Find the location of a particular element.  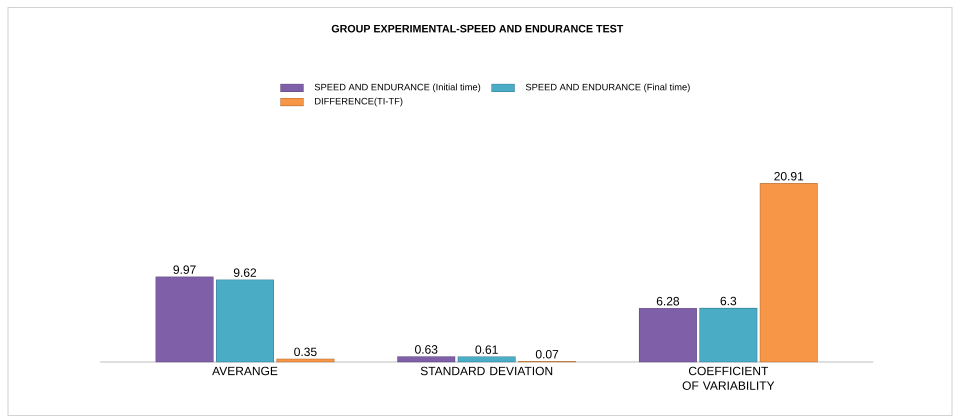

data-label: 0.35 is located at coordinates (305, 352).